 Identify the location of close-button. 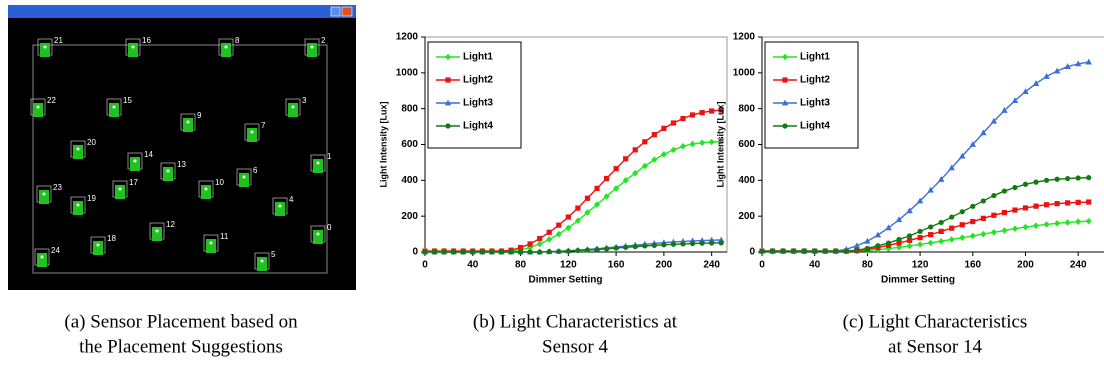
(347, 11).